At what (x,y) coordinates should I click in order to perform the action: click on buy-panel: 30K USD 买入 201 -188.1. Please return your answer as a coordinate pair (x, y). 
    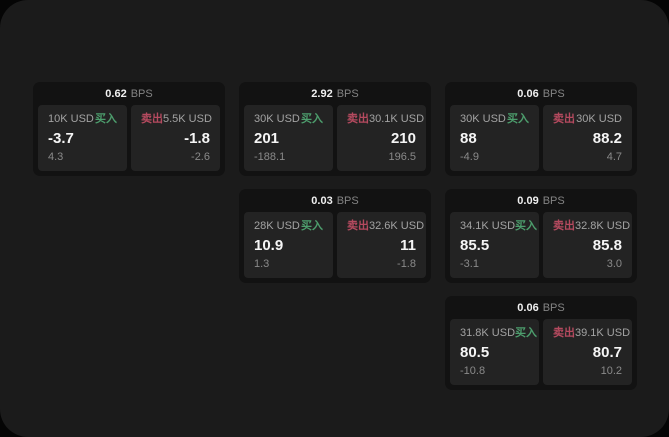
    Looking at the image, I should click on (288, 138).